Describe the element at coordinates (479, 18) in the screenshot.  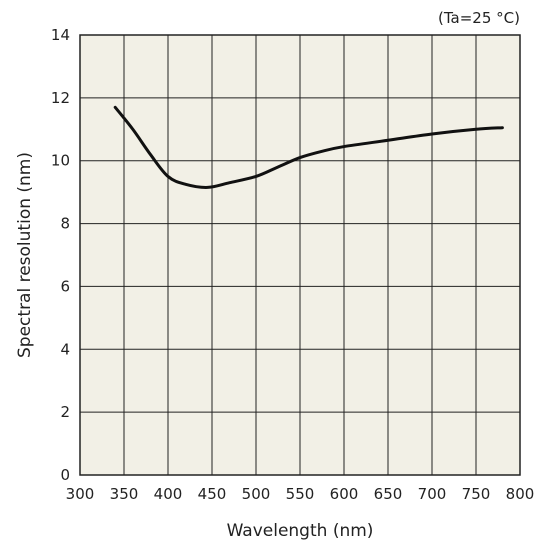
I see `temperature-note: (Ta=25 °C)` at that location.